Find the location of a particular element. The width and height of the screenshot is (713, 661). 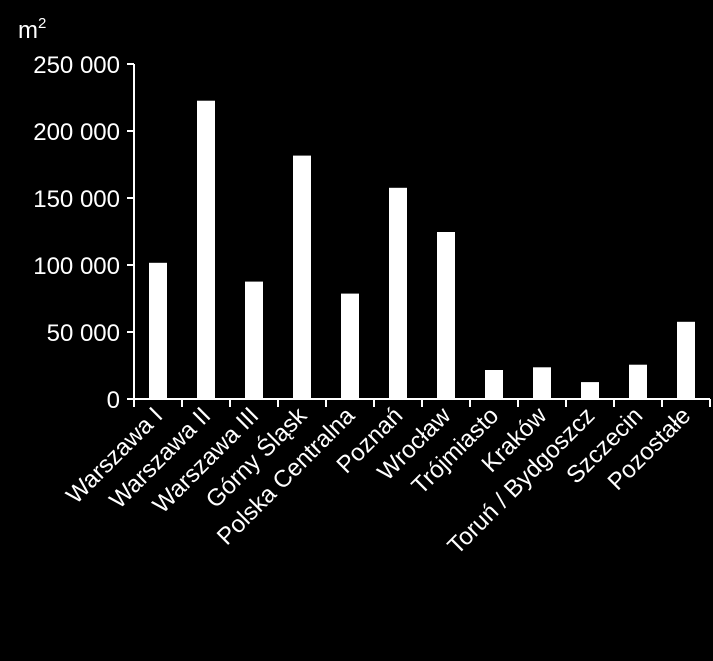

unit-superscript: 2 is located at coordinates (42, 23).